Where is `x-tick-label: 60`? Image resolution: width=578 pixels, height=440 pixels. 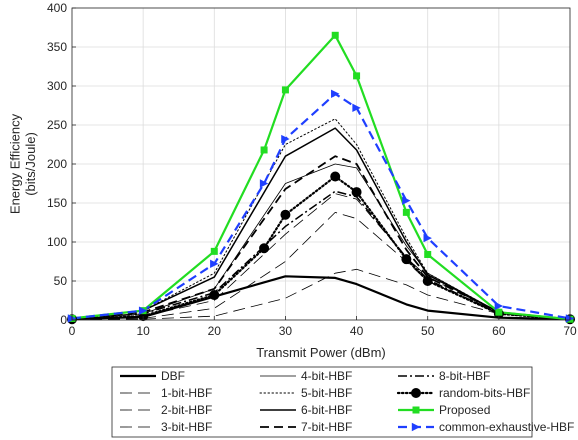 x-tick-label: 60 is located at coordinates (499, 331).